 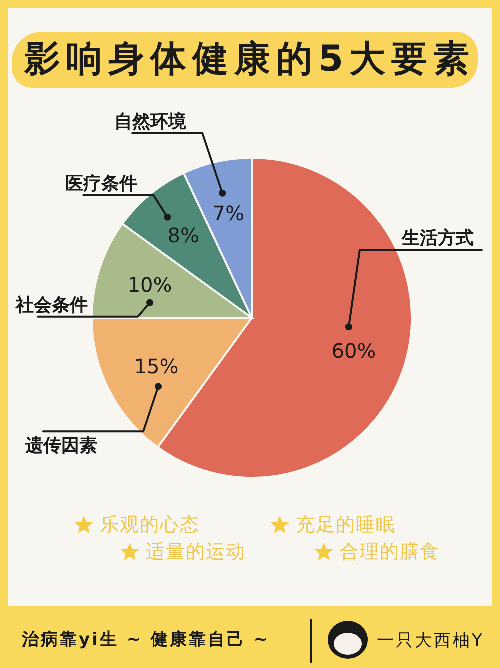 What do you see at coordinates (150, 121) in the screenshot?
I see `slice-label: 自然环境` at bounding box center [150, 121].